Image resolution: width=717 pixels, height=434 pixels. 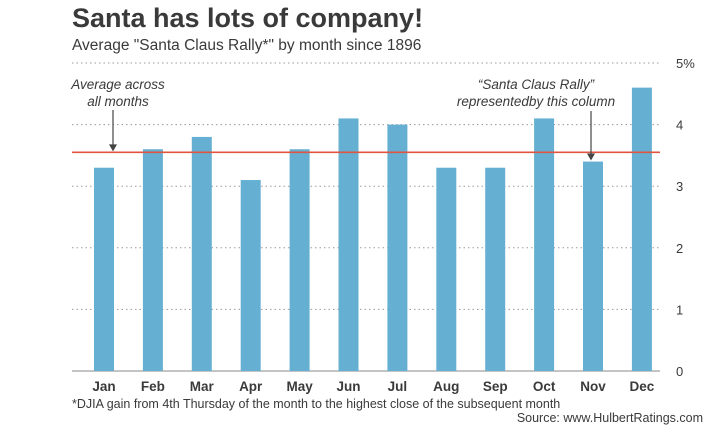 I want to click on bar-dec, so click(x=641, y=229).